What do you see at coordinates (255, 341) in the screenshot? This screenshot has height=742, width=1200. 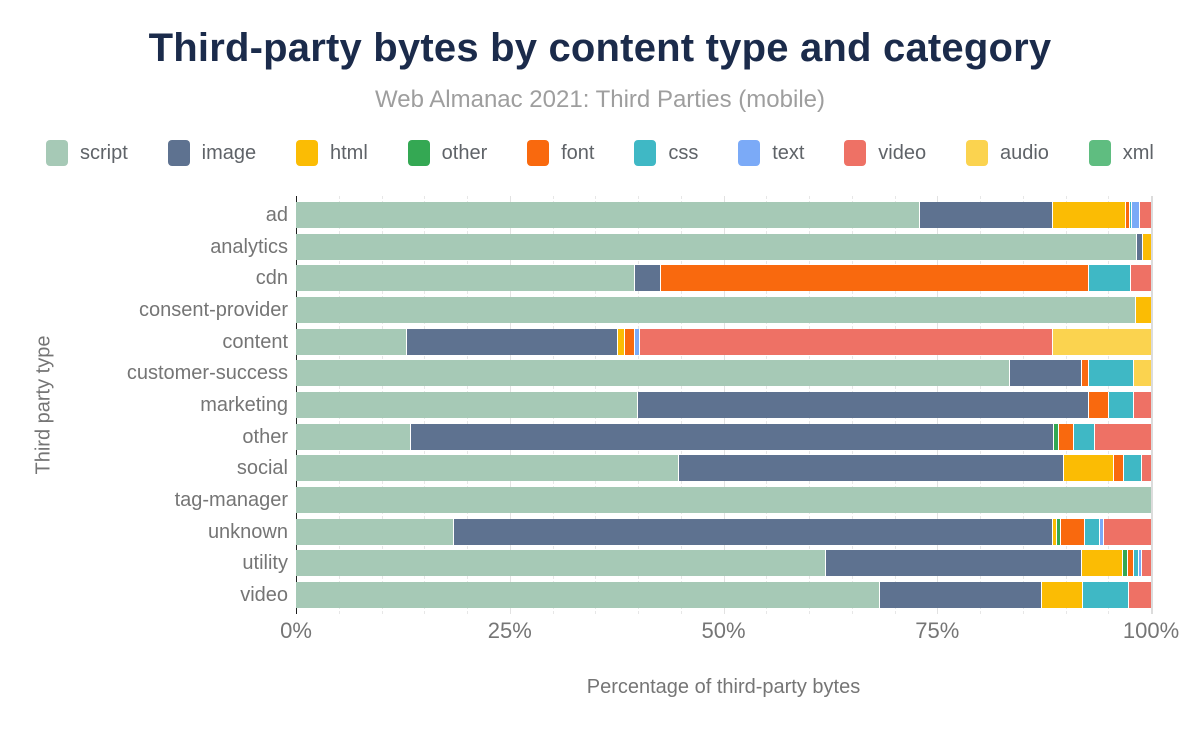 I see `y-axis-label-content: content` at bounding box center [255, 341].